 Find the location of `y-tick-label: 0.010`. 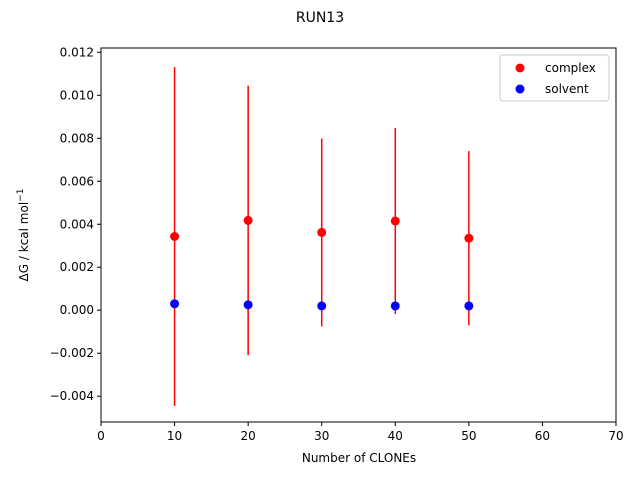

y-tick-label: 0.010 is located at coordinates (77, 95).